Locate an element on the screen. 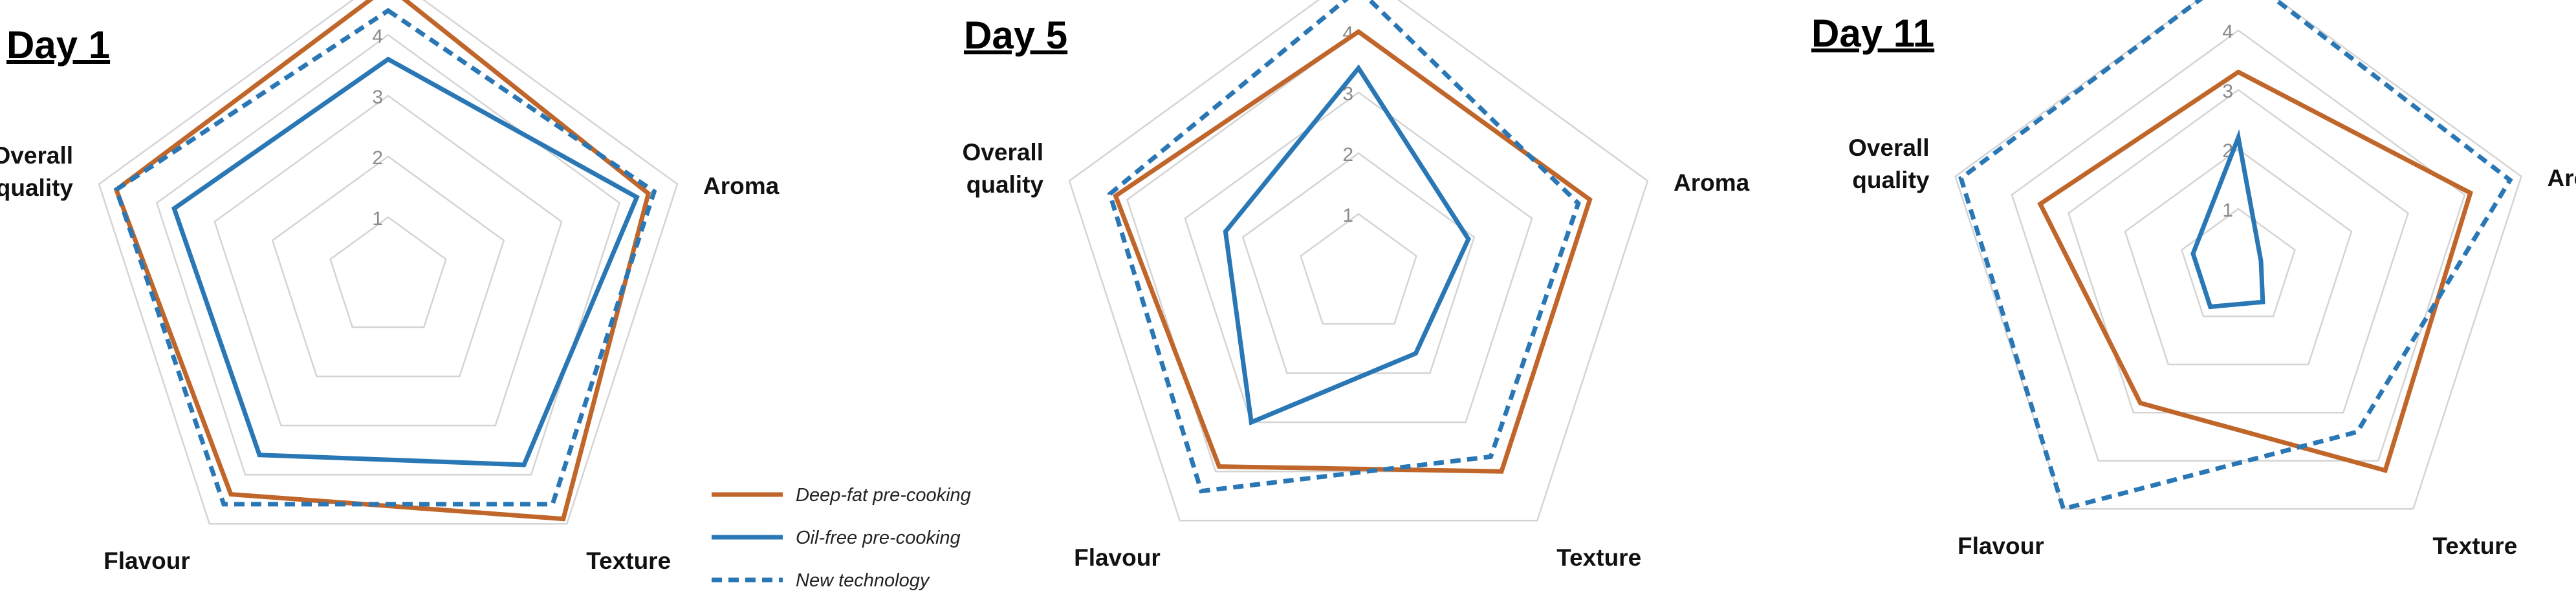 The width and height of the screenshot is (2576, 609). chart-title: Day 11 is located at coordinates (1872, 33).